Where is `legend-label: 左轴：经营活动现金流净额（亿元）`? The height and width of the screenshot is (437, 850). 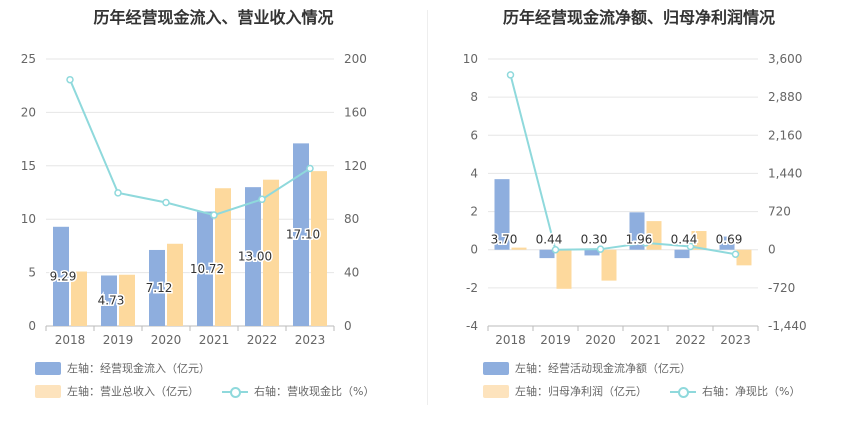 legend-label: 左轴：经营活动现金流净额（亿元） is located at coordinates (603, 368).